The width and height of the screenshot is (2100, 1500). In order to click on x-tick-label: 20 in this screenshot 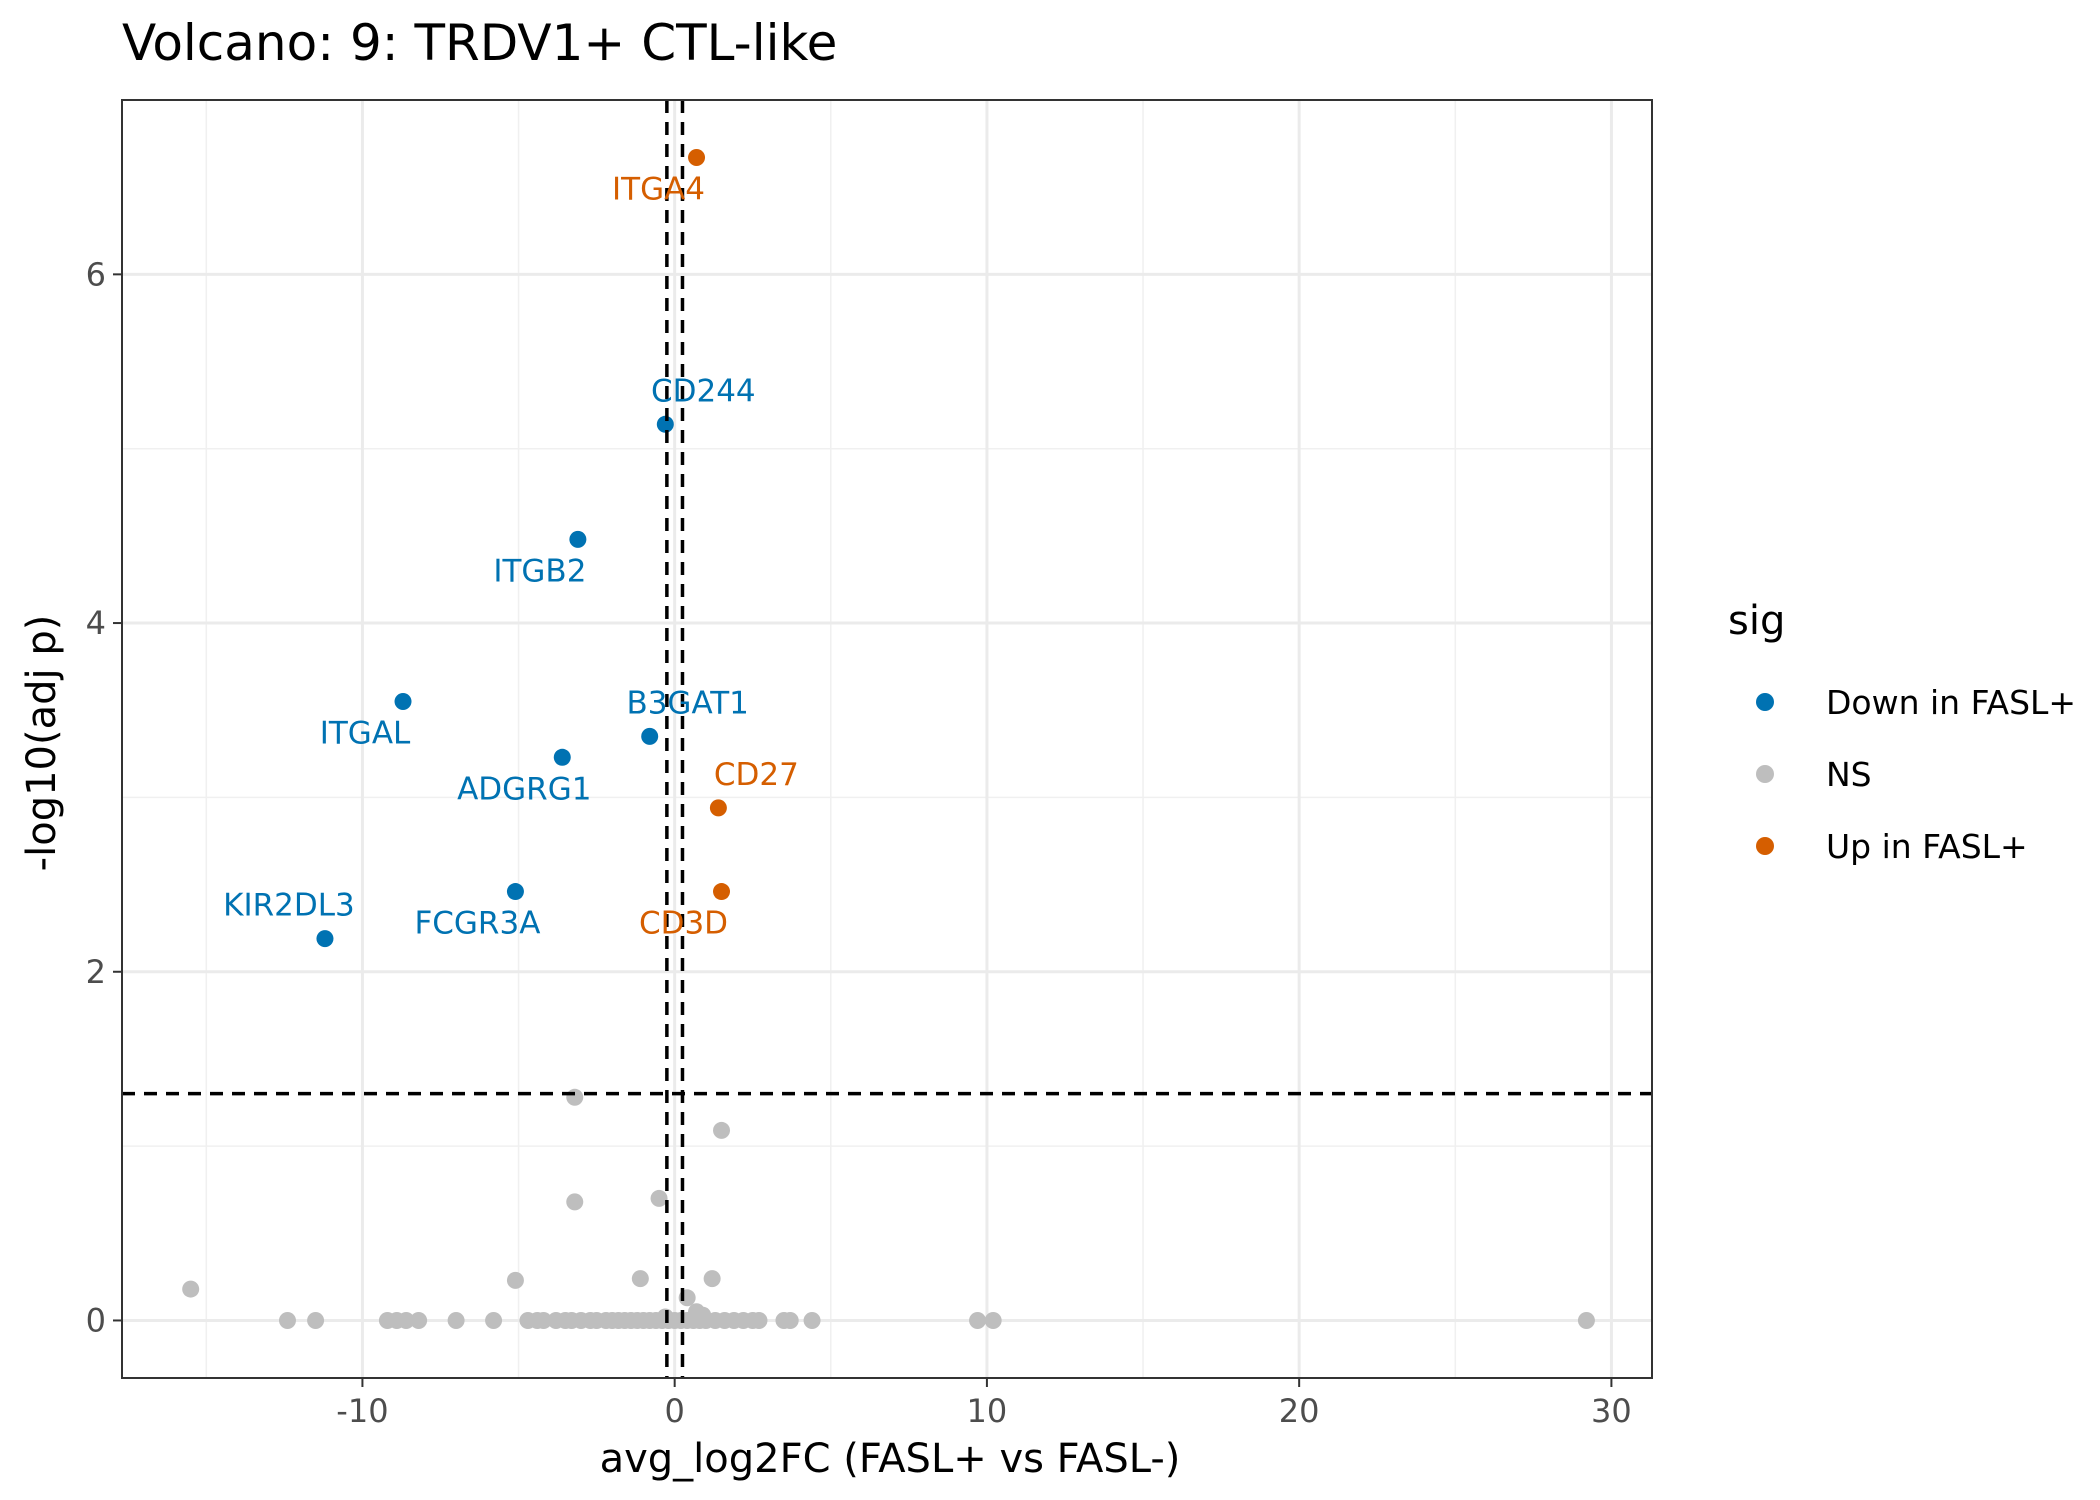, I will do `click(1299, 1411)`.